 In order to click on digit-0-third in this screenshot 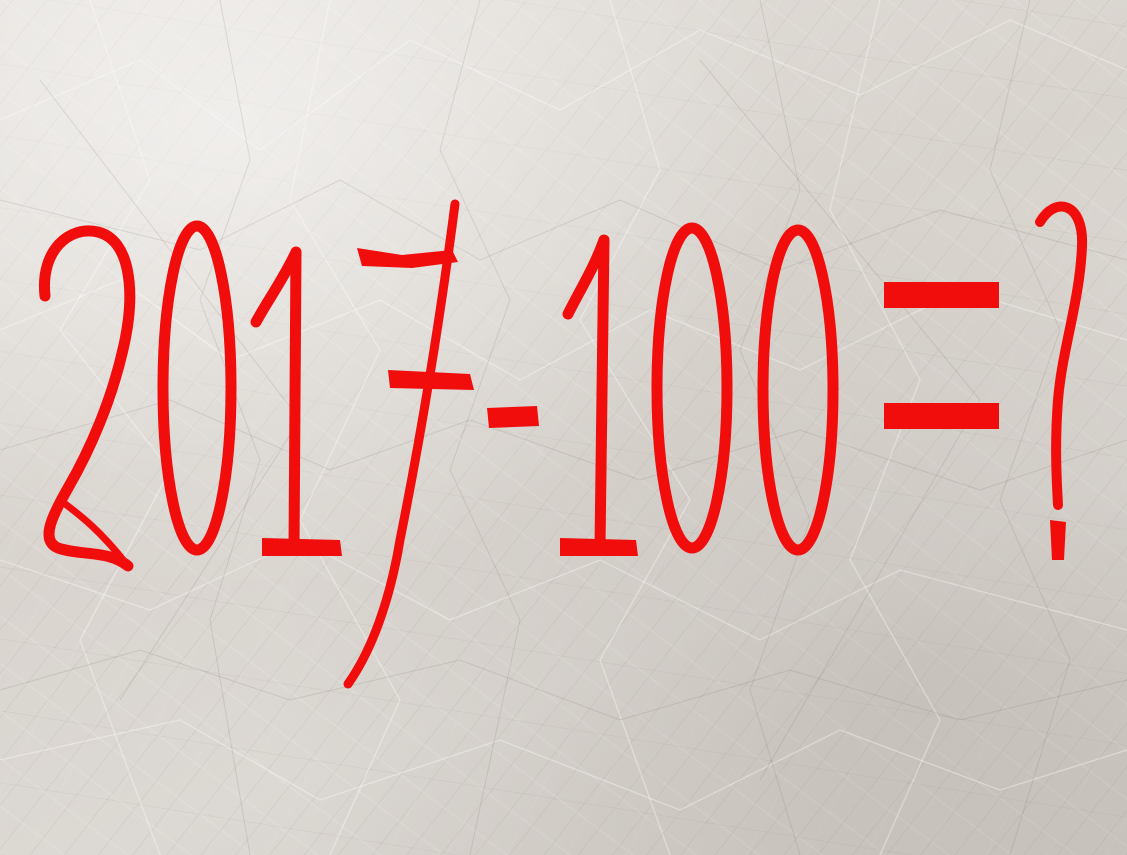, I will do `click(798, 390)`.